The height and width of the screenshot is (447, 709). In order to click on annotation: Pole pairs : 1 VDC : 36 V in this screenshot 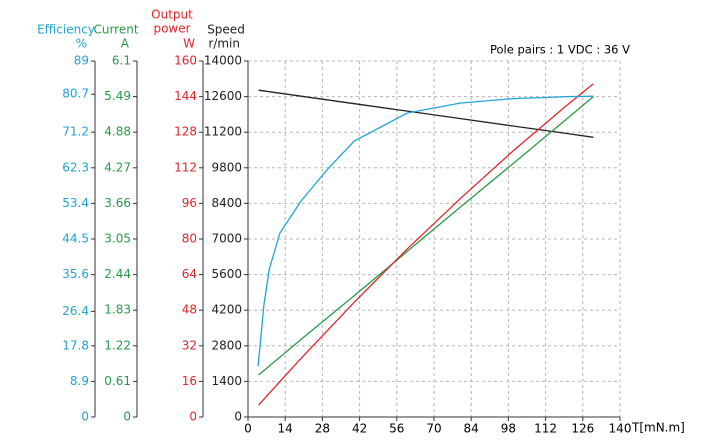, I will do `click(560, 50)`.